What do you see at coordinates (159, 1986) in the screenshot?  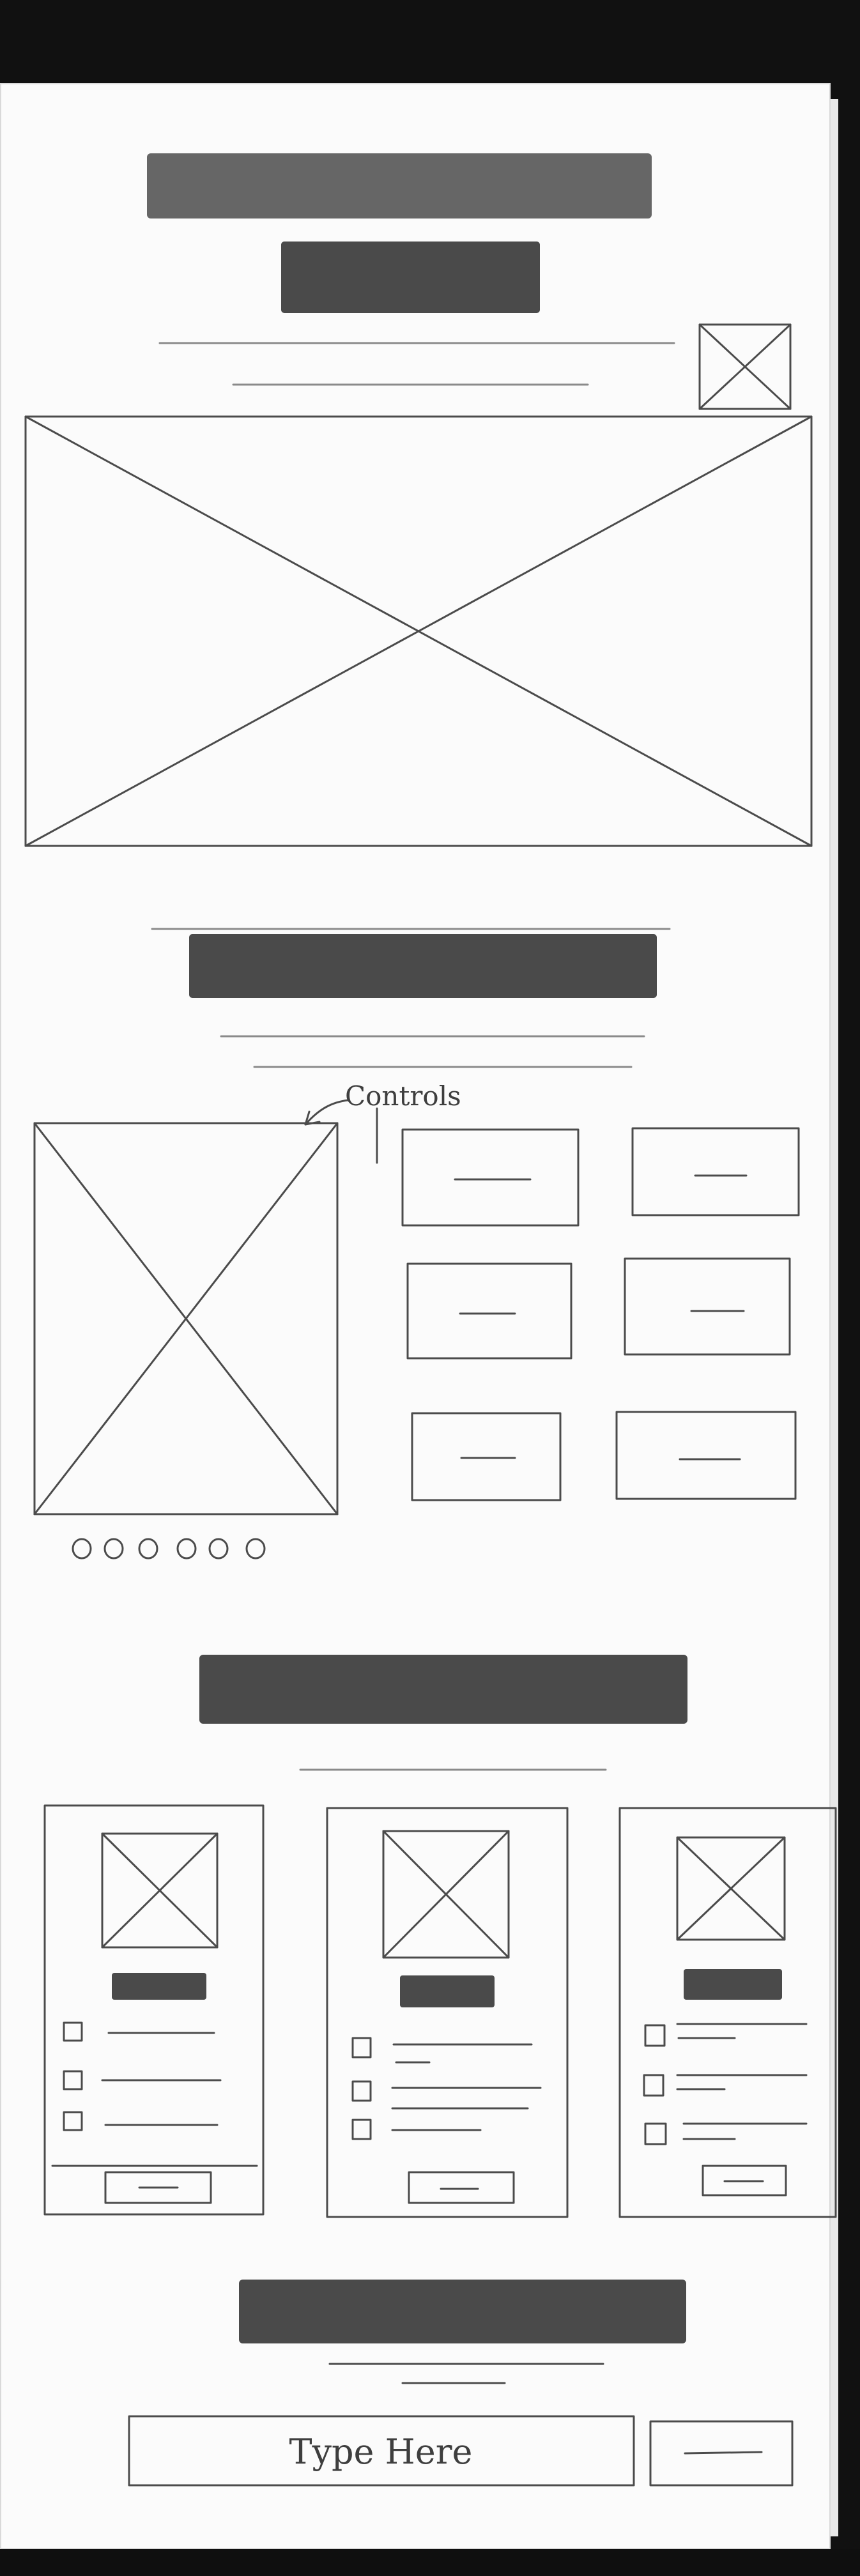 I see `card1-title-bar` at bounding box center [159, 1986].